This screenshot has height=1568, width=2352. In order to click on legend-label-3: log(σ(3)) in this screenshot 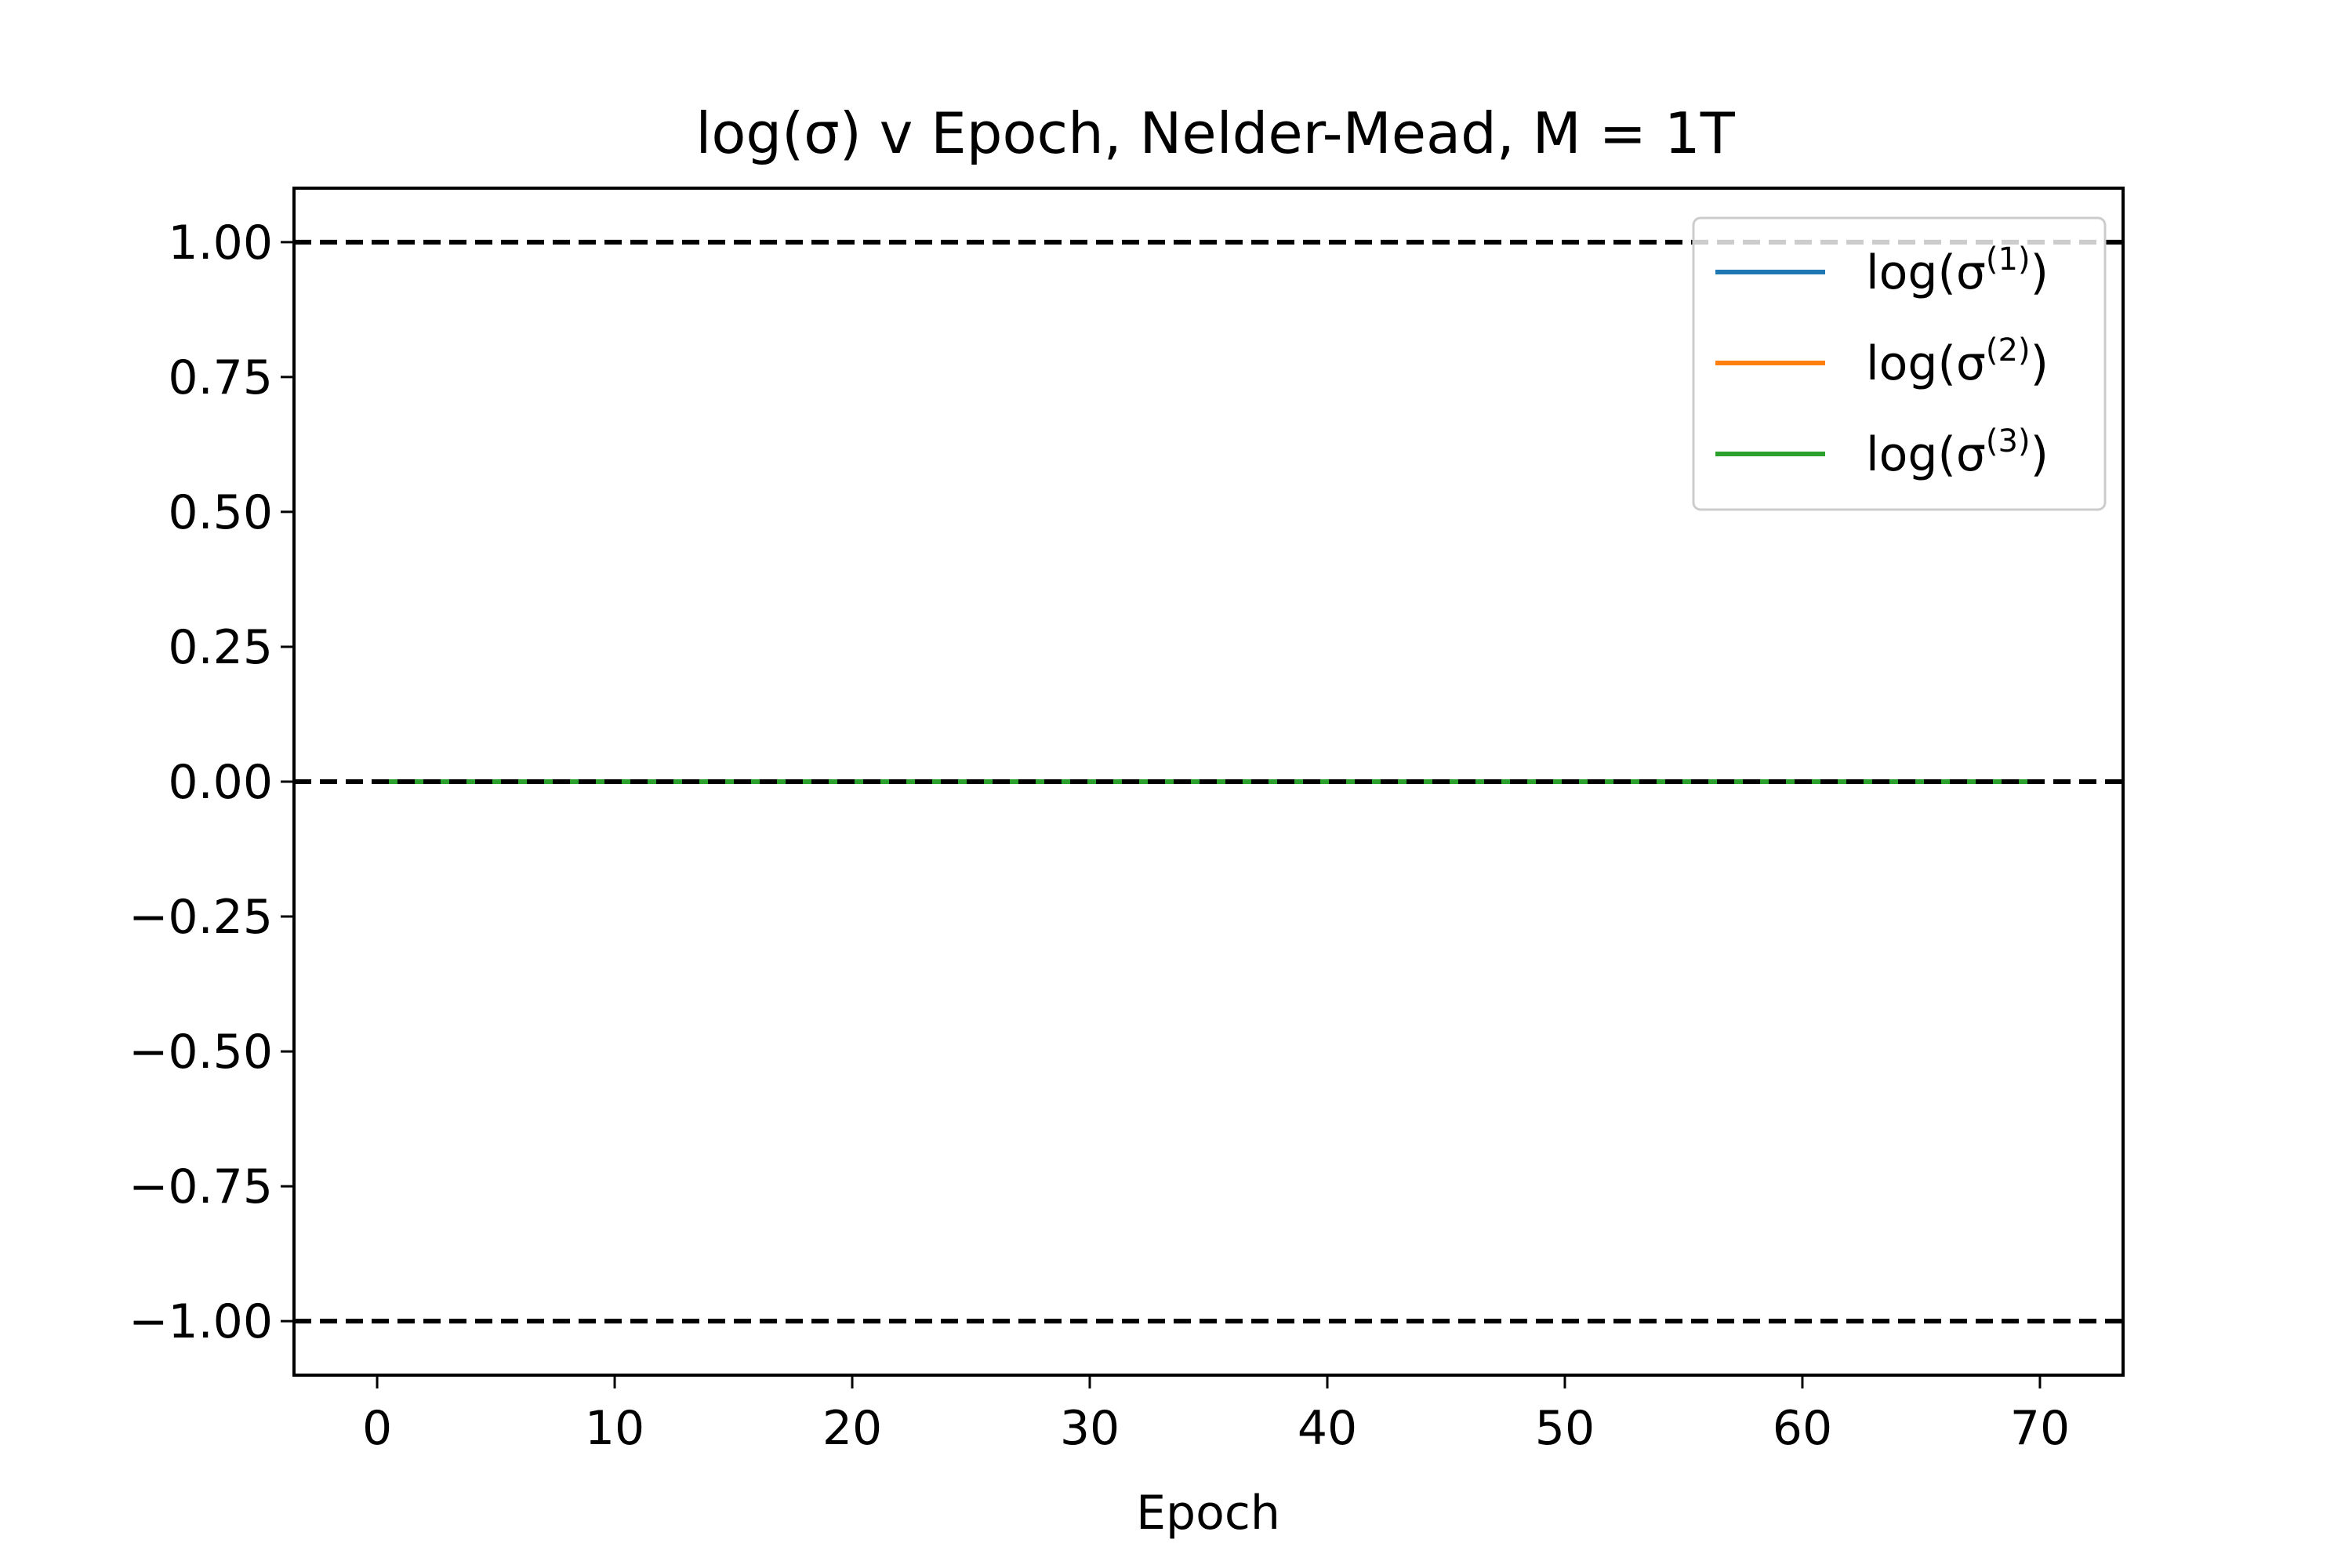, I will do `click(1957, 453)`.